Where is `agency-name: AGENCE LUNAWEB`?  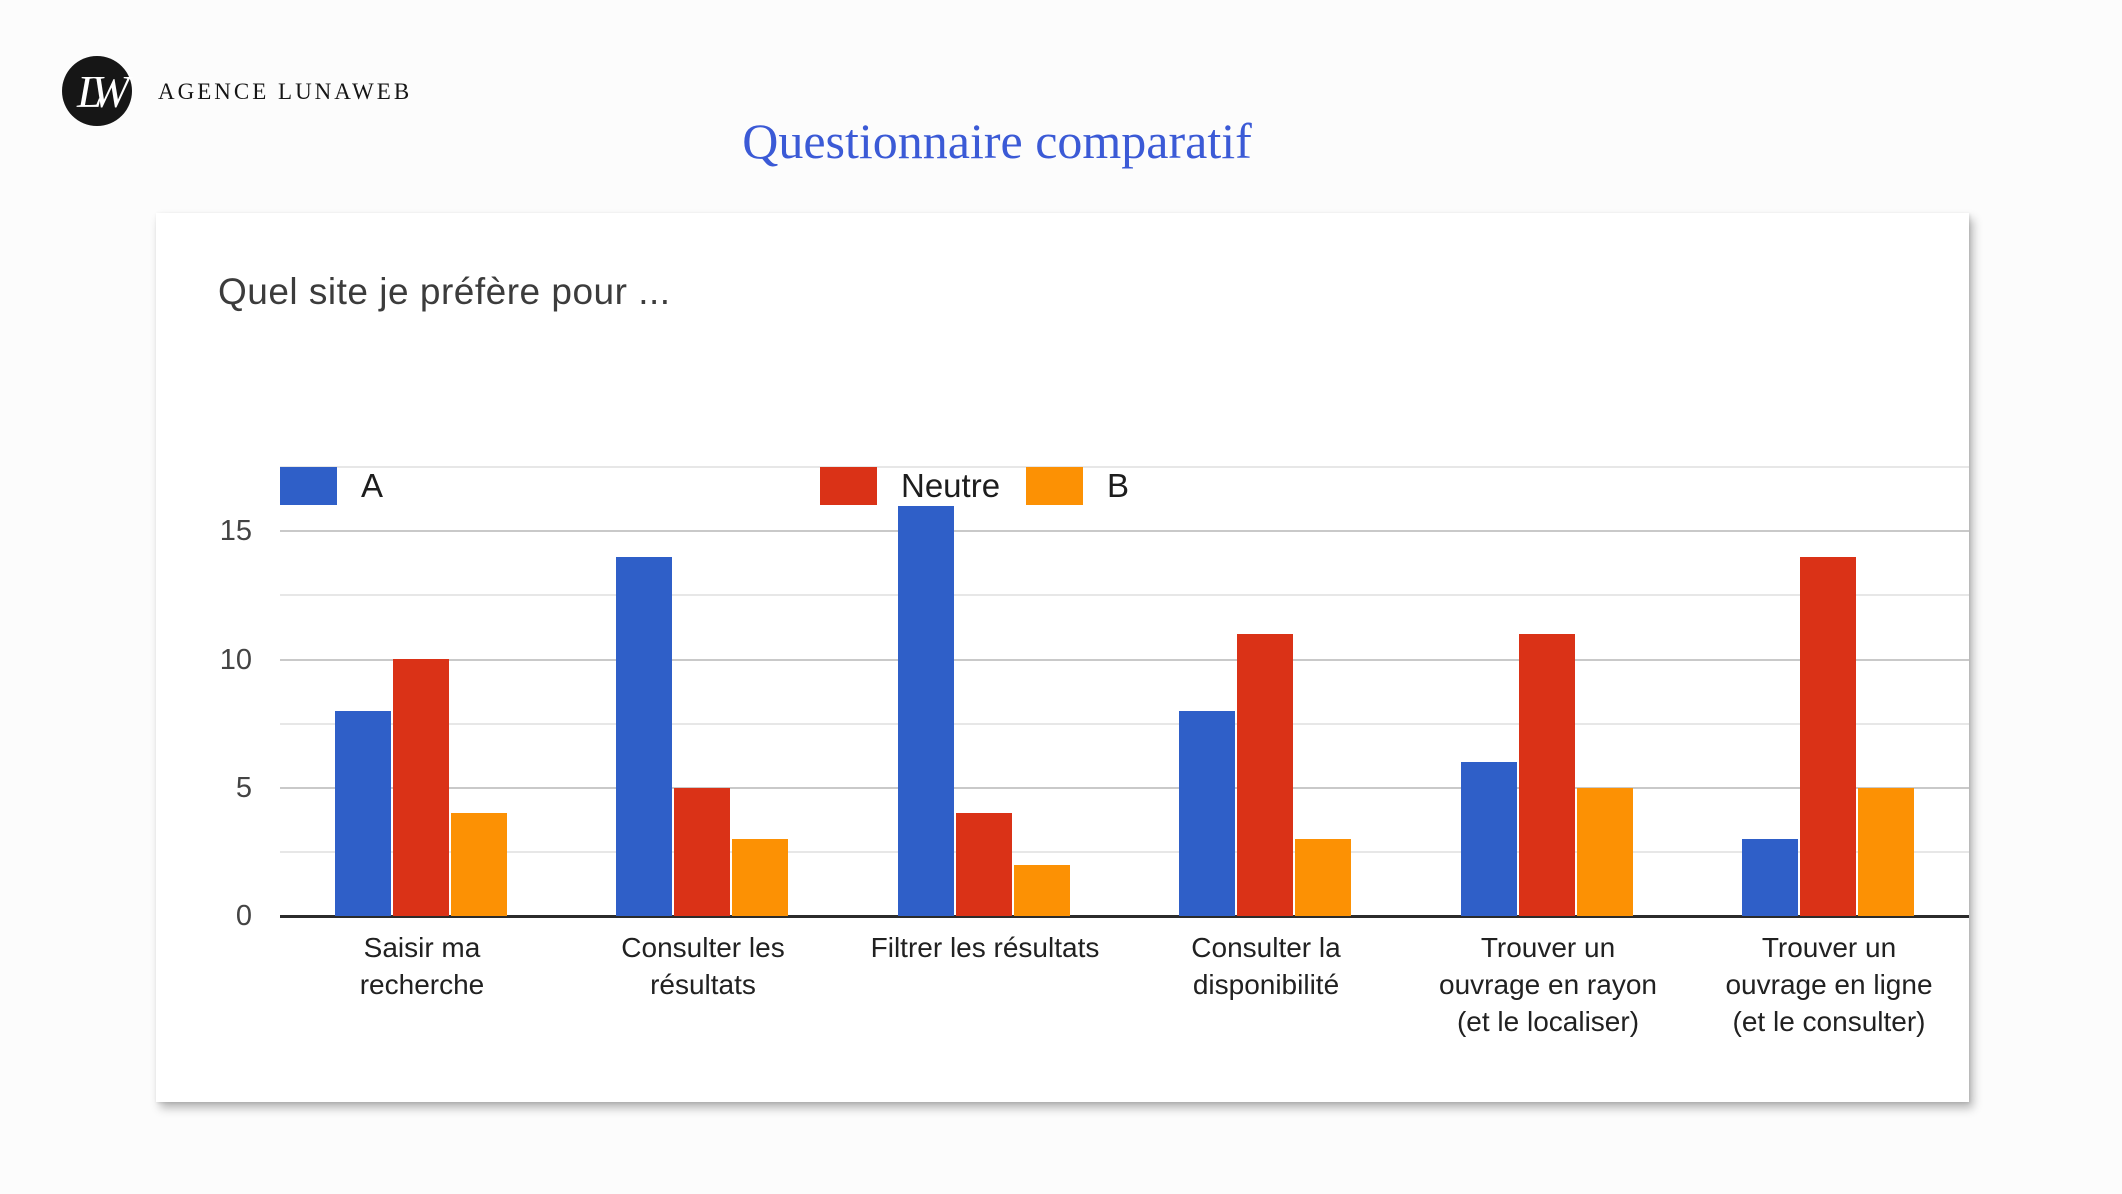 agency-name: AGENCE LUNAWEB is located at coordinates (285, 91).